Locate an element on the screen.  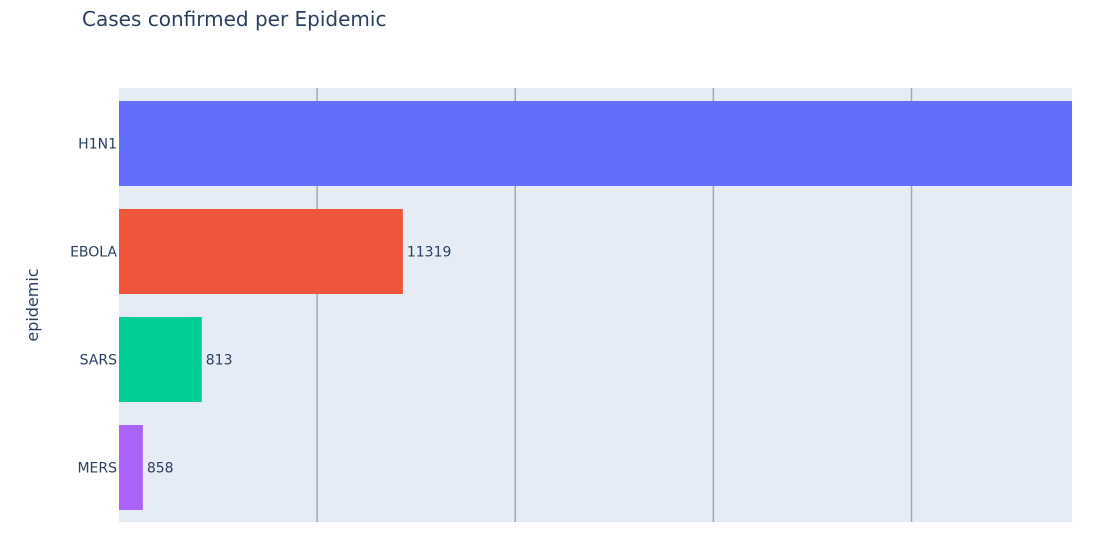
data-label-ebola: 11319 is located at coordinates (429, 253).